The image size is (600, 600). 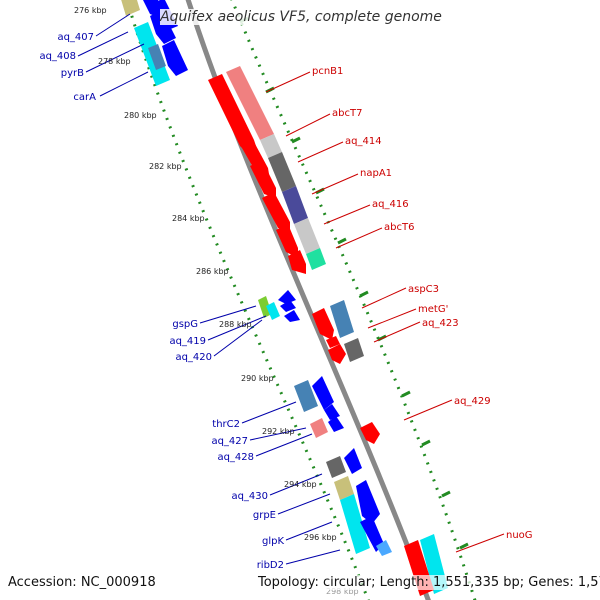 What do you see at coordinates (327, 71) in the screenshot?
I see `label-pcnB1: pcnB1` at bounding box center [327, 71].